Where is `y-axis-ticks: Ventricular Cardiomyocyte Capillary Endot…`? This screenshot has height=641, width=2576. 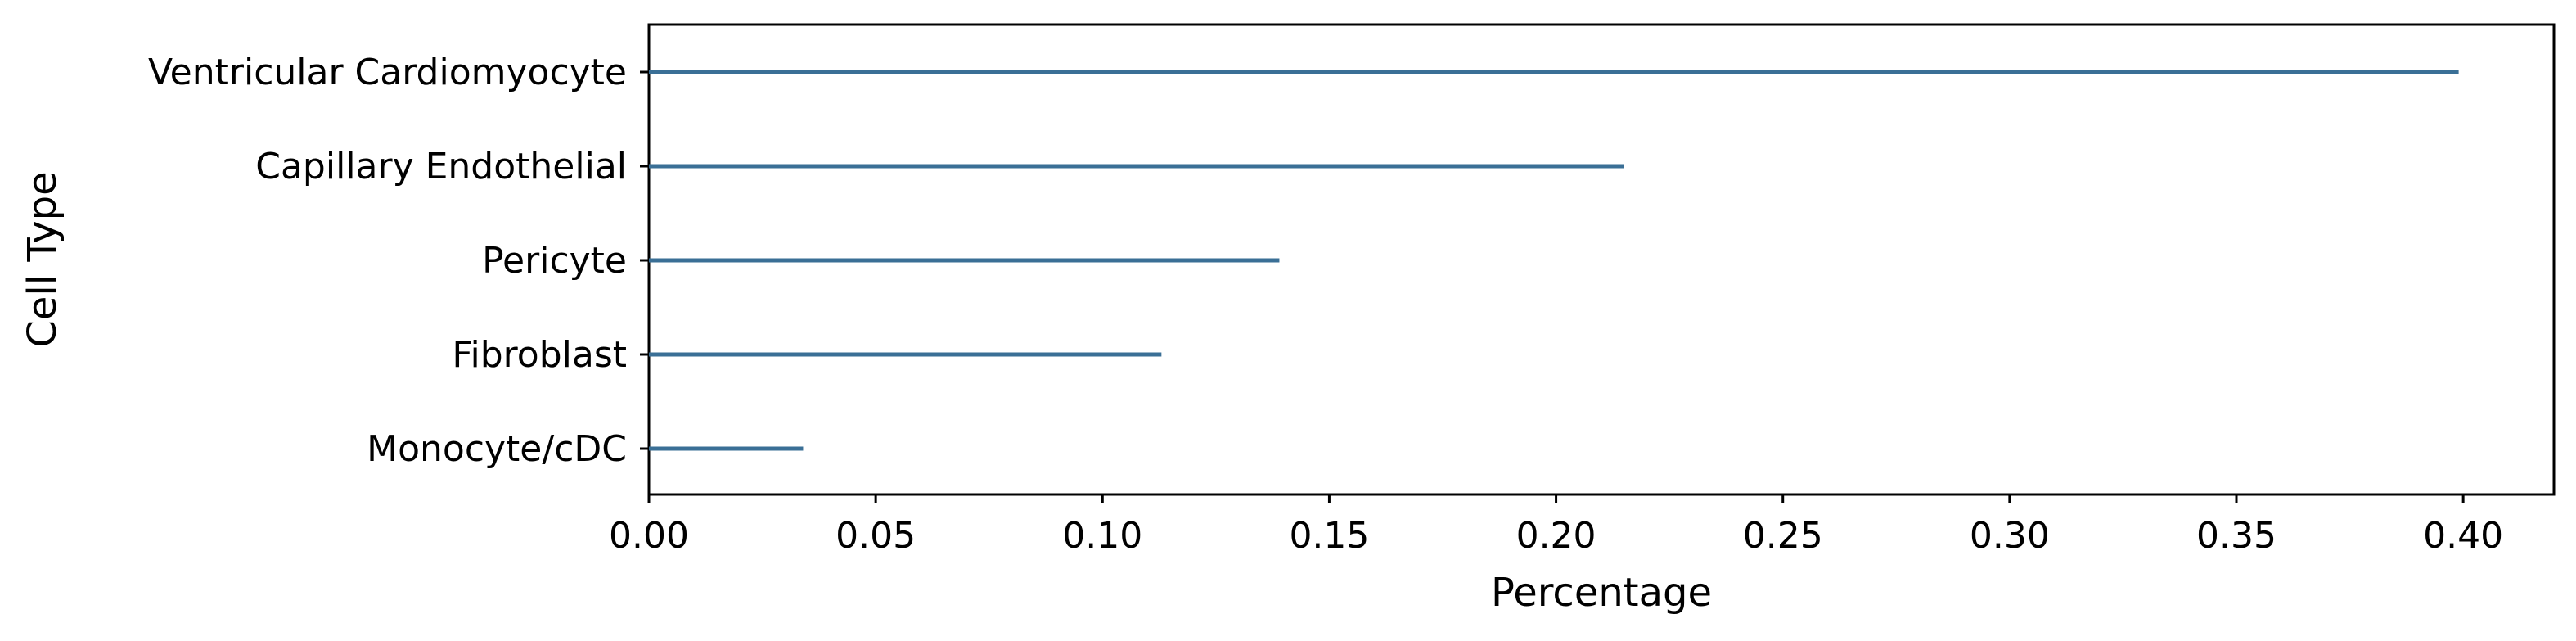 y-axis-ticks: Ventricular Cardiomyocyte Capillary Endot… is located at coordinates (398, 261).